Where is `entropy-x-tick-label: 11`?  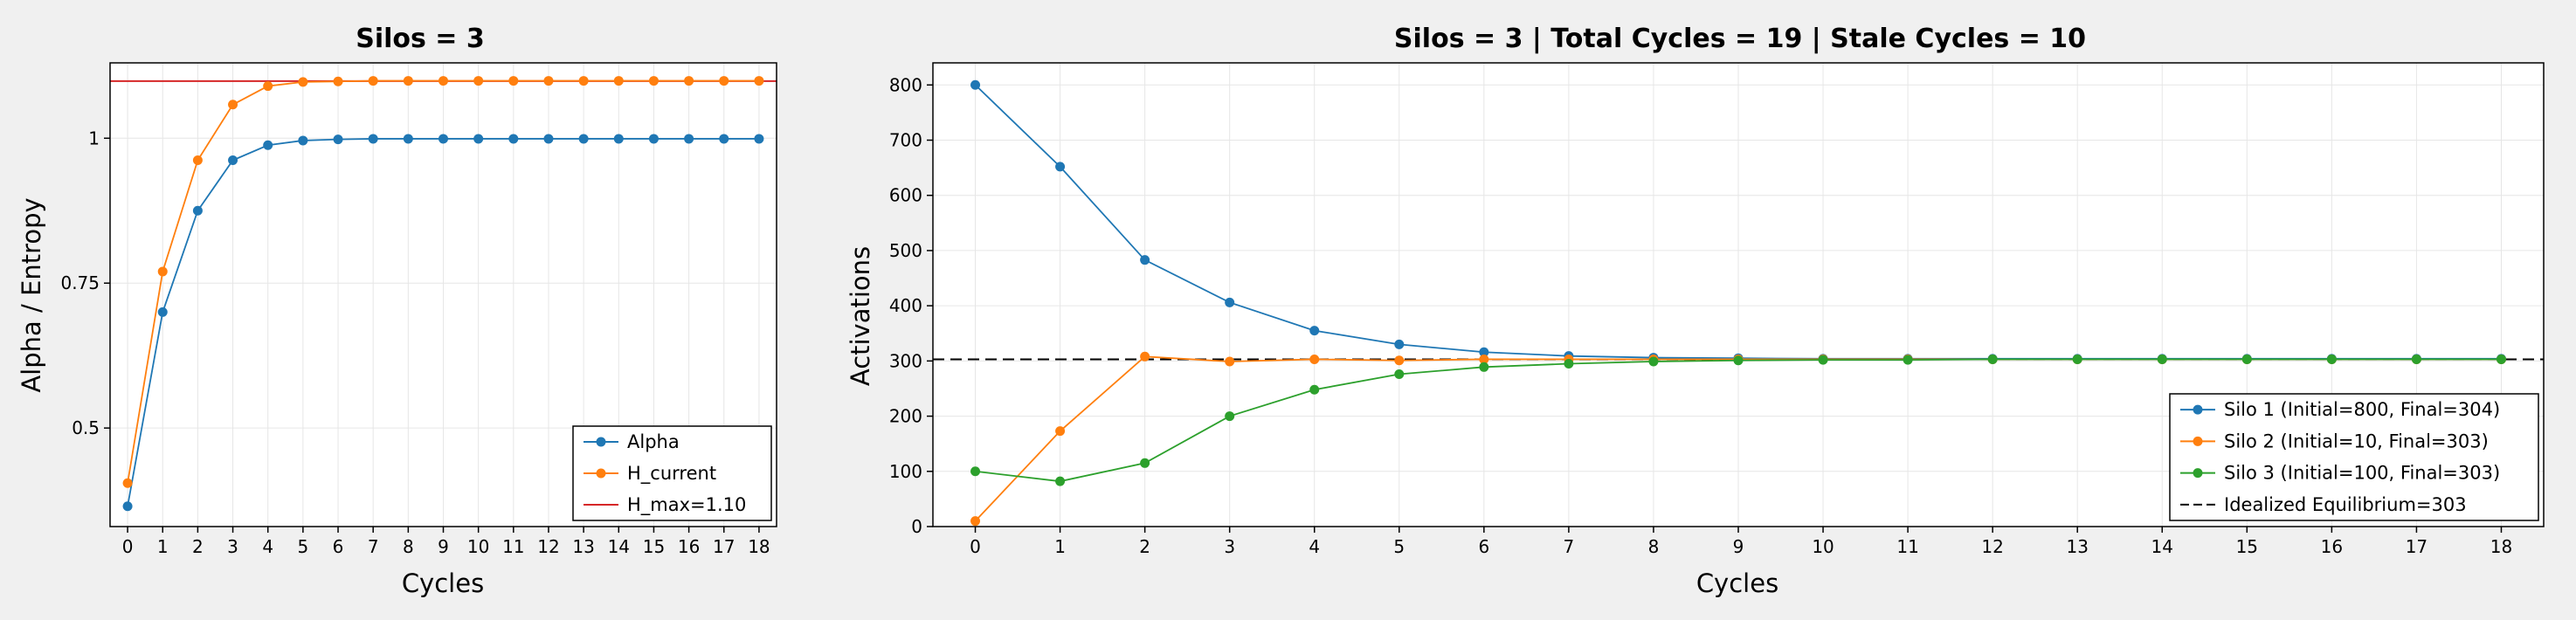
entropy-x-tick-label: 11 is located at coordinates (513, 546).